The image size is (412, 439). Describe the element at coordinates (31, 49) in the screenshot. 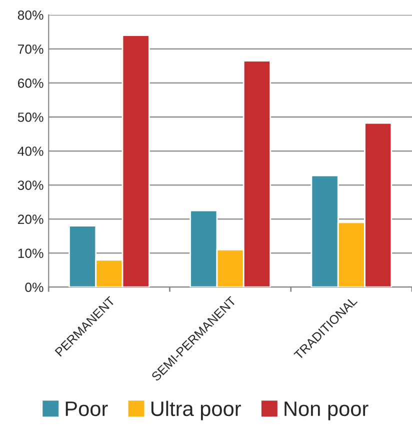

I see `y-tick-label: 70%` at that location.